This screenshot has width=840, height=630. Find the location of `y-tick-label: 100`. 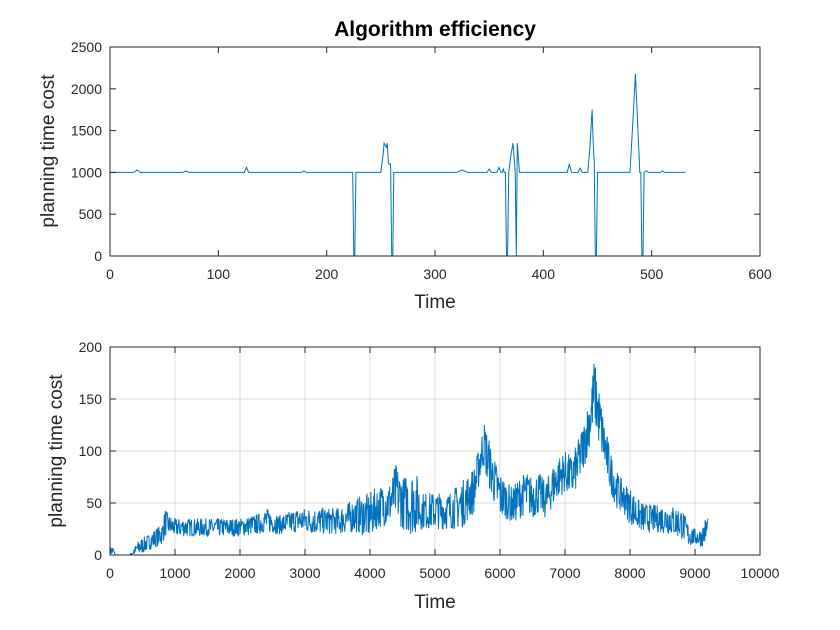

y-tick-label: 100 is located at coordinates (91, 451).